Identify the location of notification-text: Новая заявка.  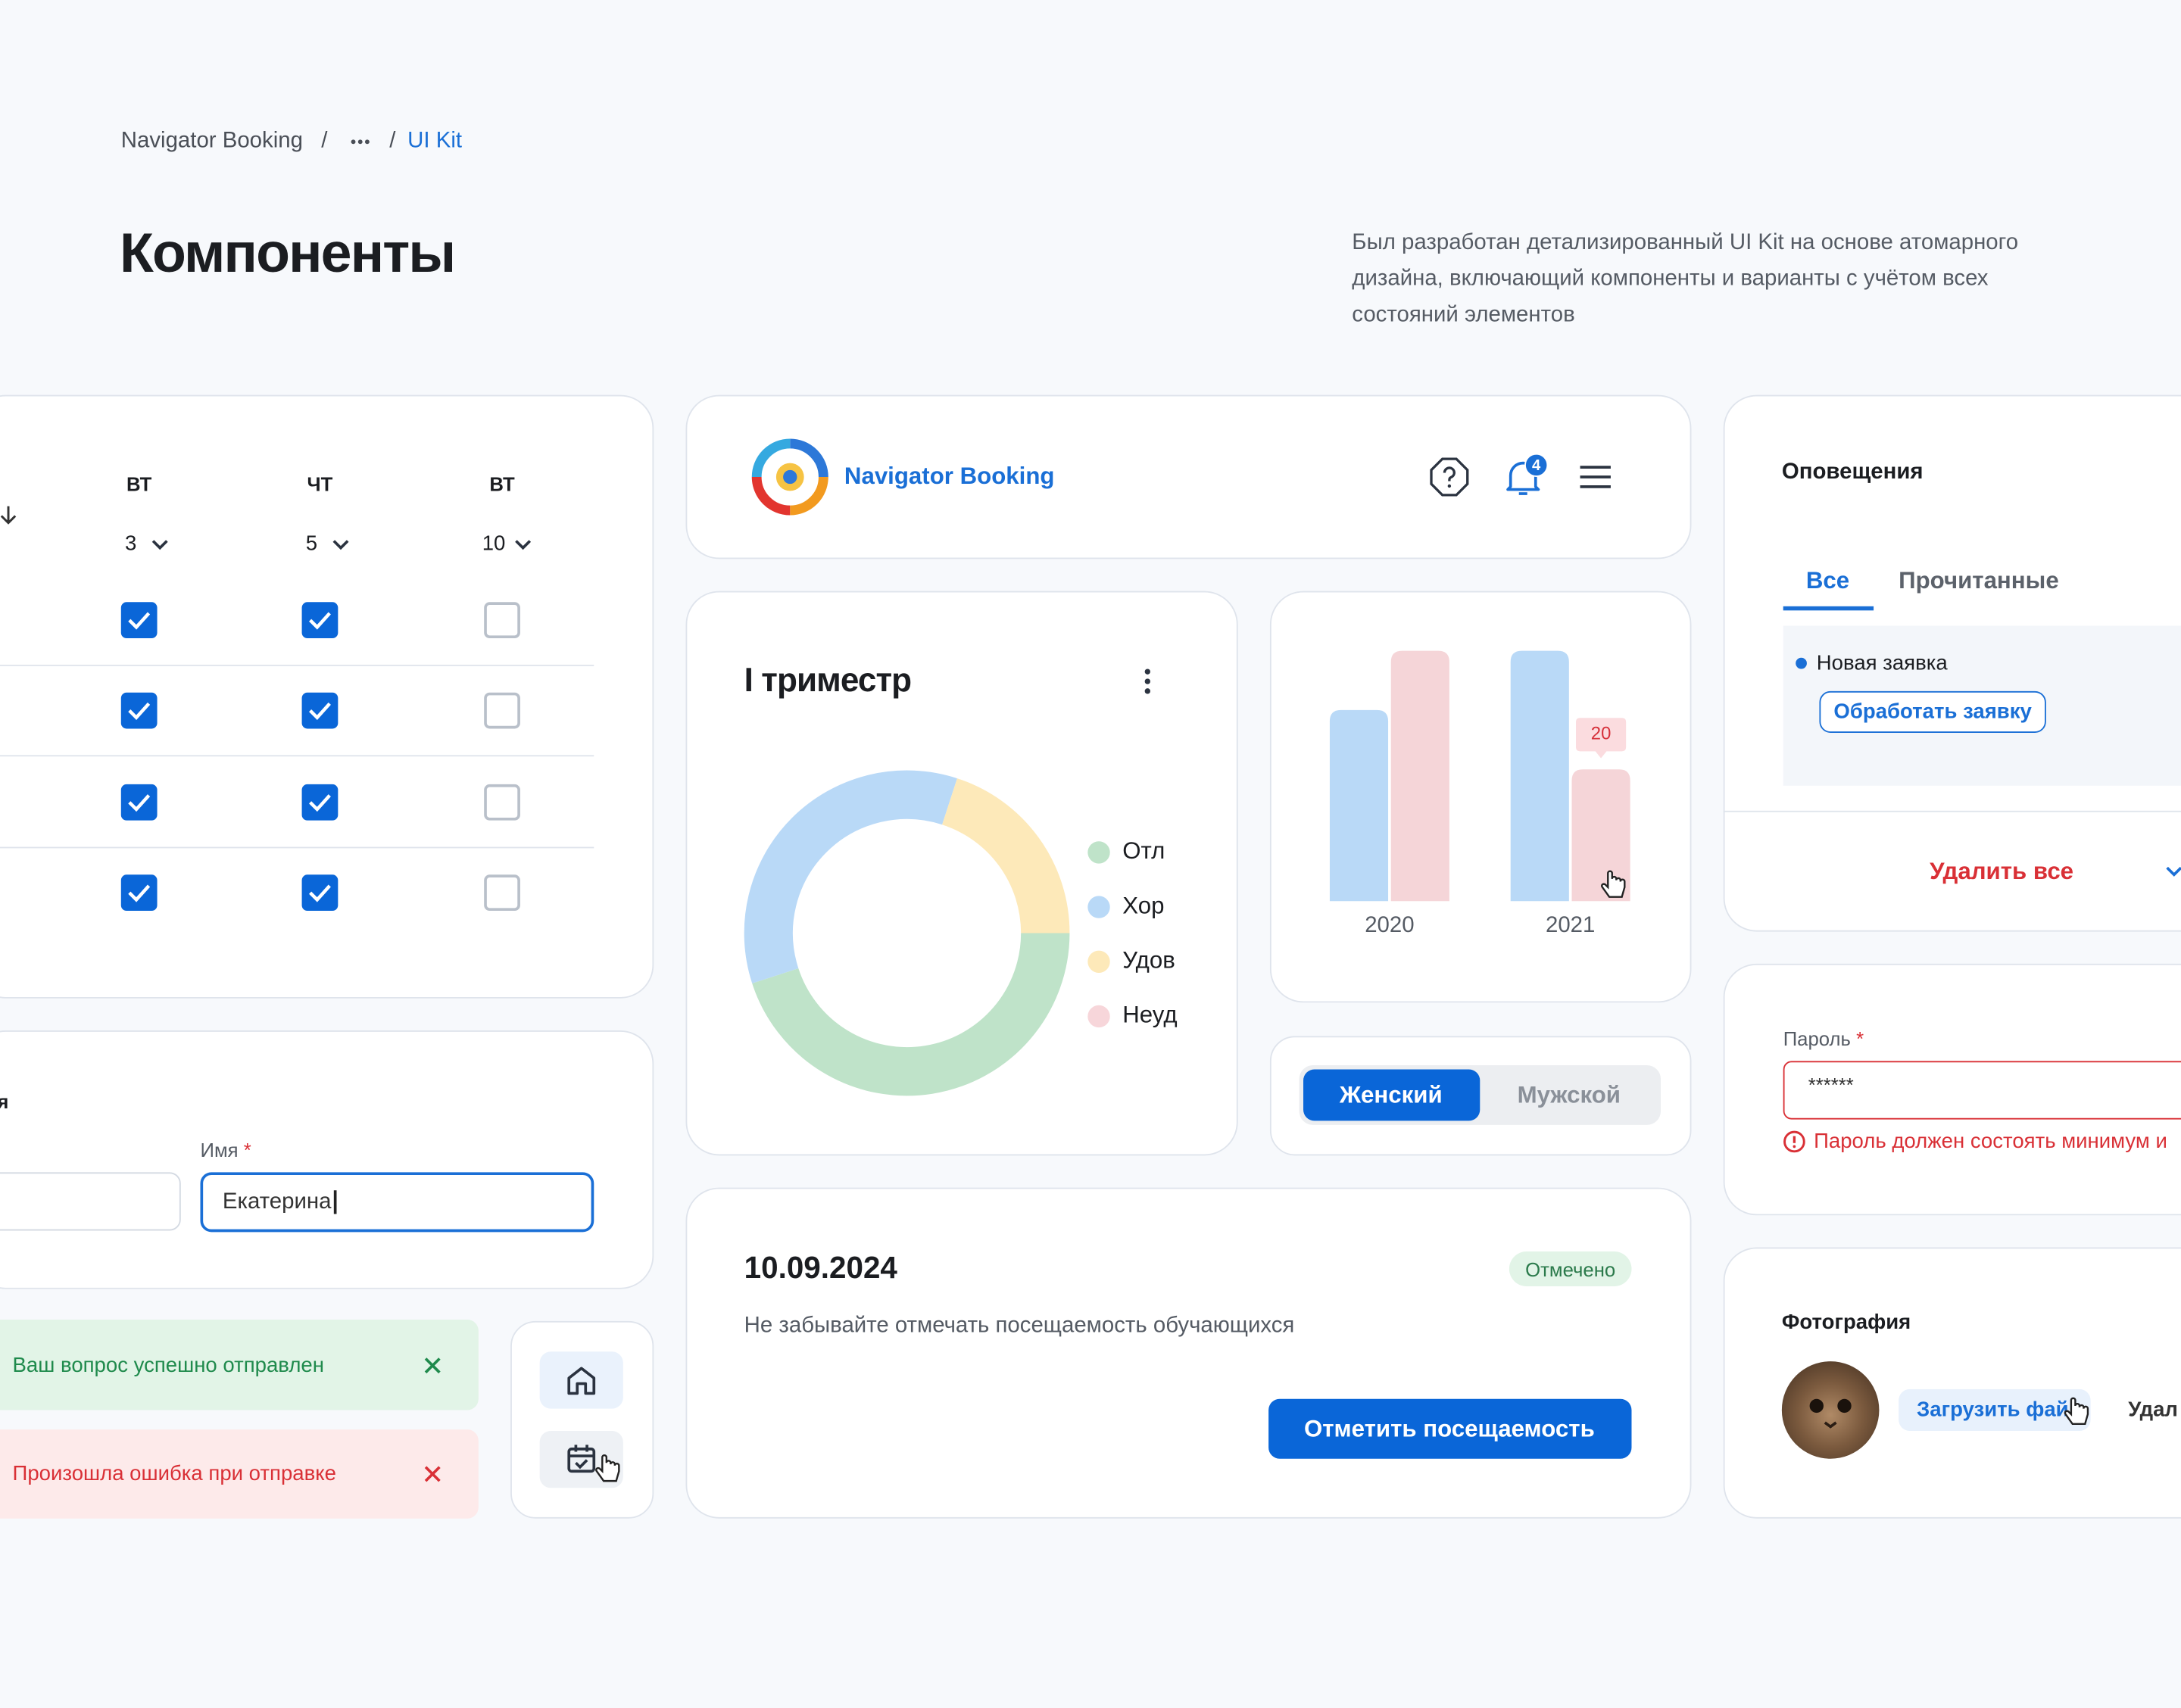
(1882, 663).